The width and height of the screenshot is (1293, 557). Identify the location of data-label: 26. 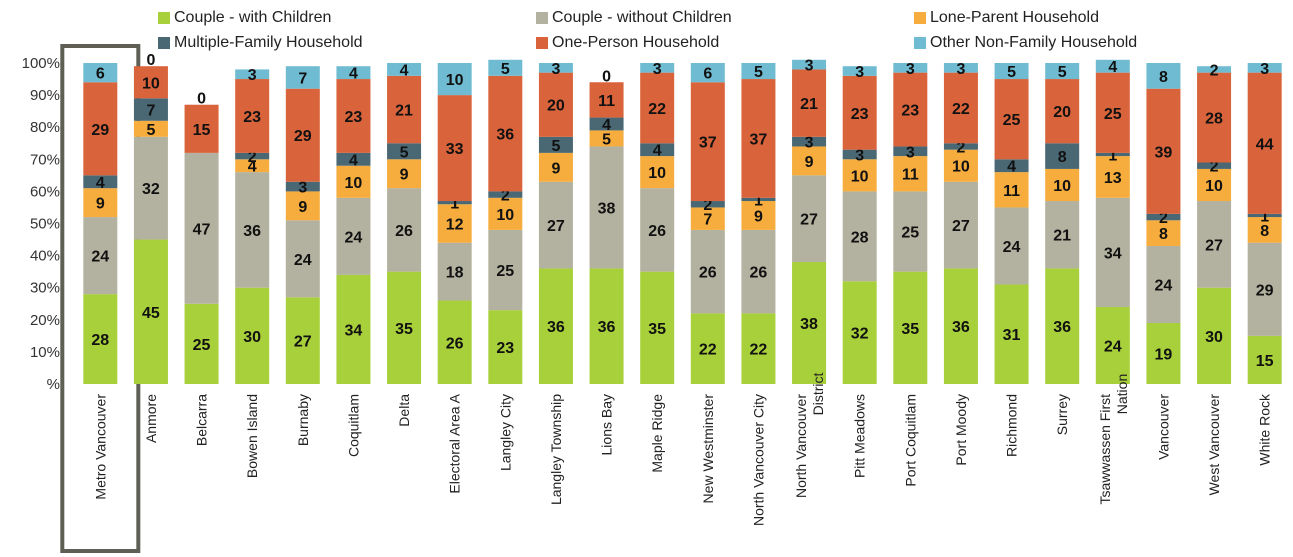
(759, 273).